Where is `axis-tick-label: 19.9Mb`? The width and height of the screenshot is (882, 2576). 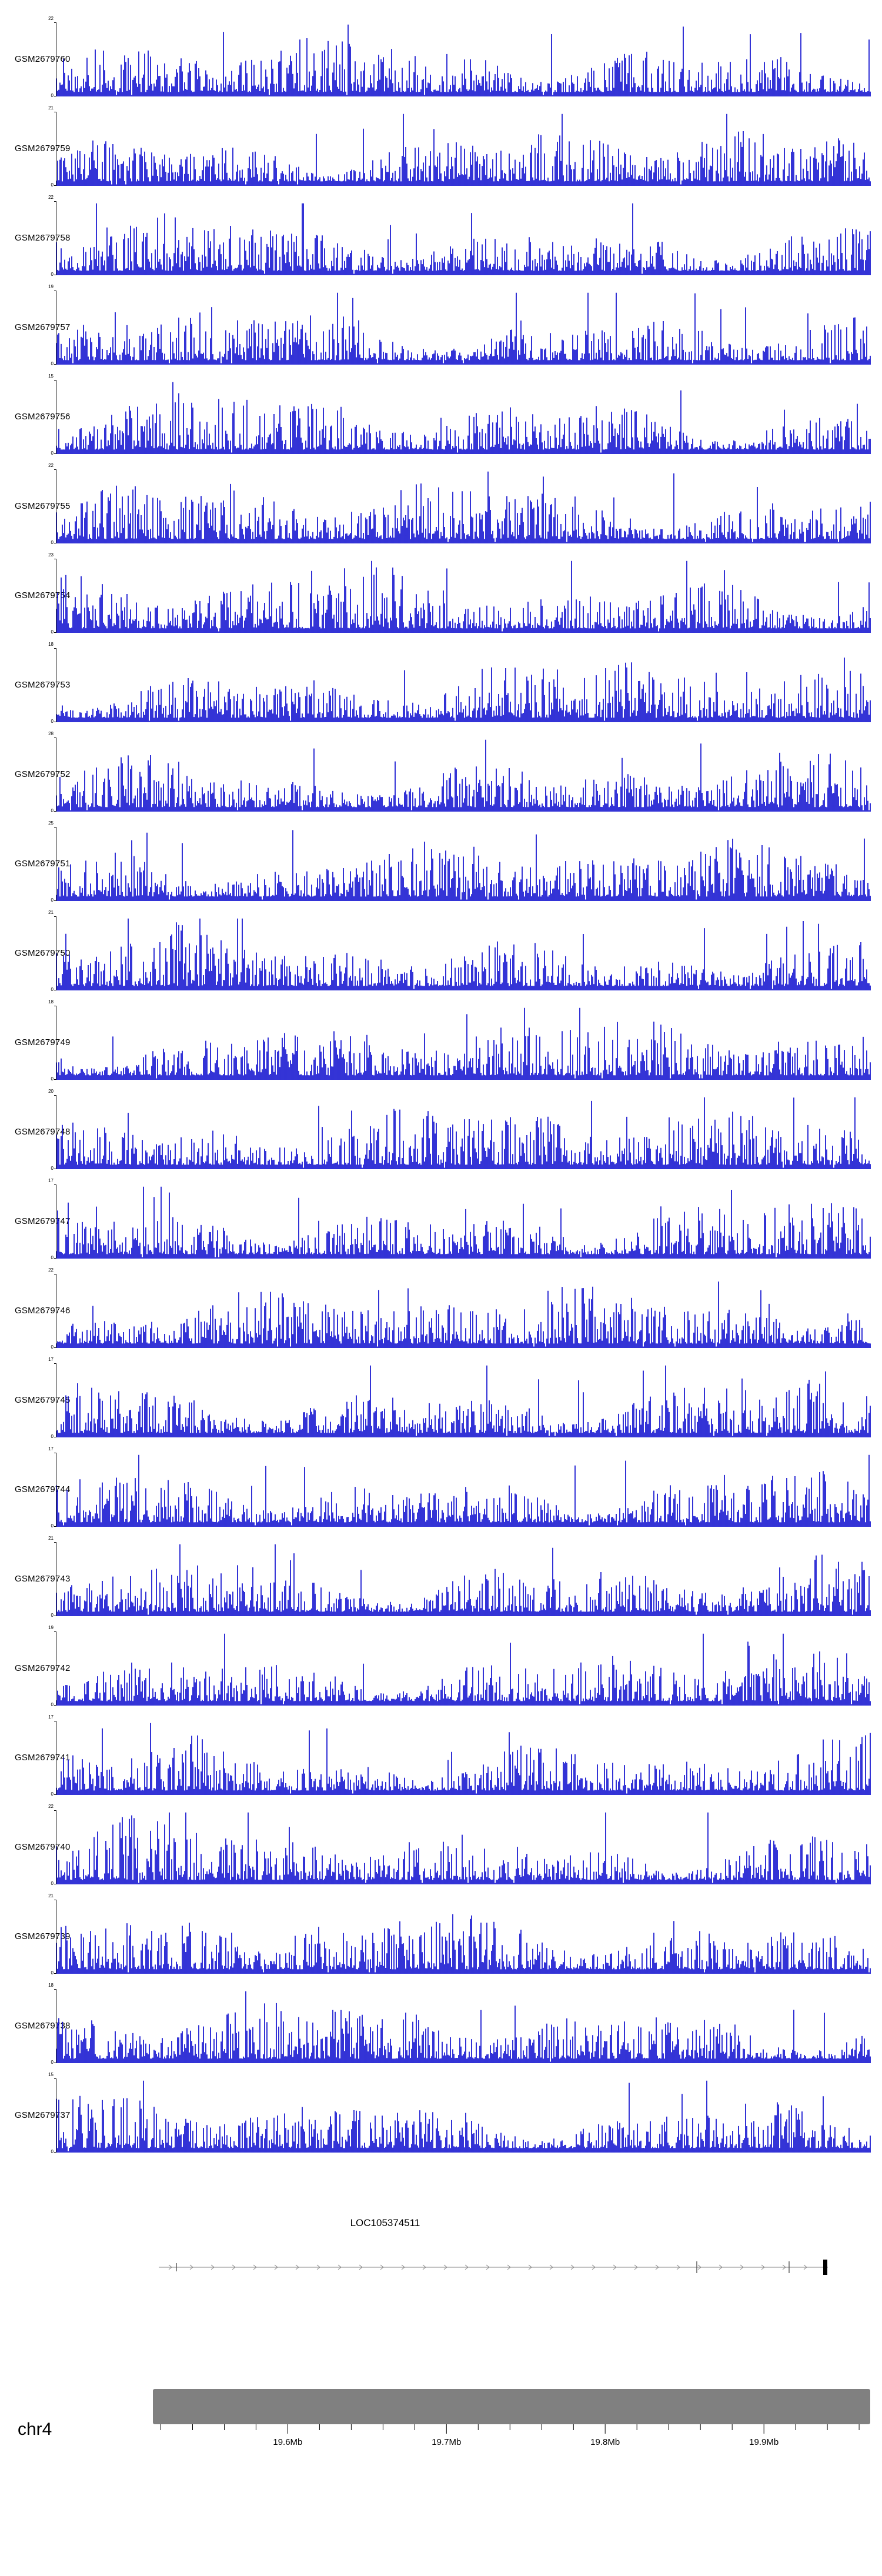
axis-tick-label: 19.9Mb is located at coordinates (764, 2442).